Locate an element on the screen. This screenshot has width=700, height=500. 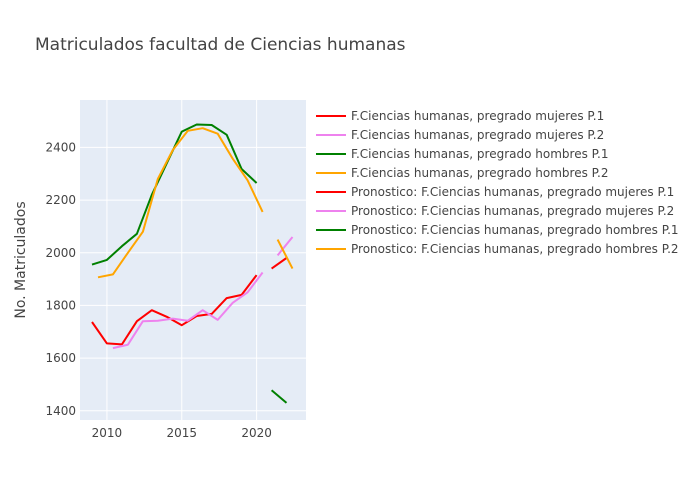
x-axis-ticks: 2010 2015 2020 is located at coordinates (182, 433).